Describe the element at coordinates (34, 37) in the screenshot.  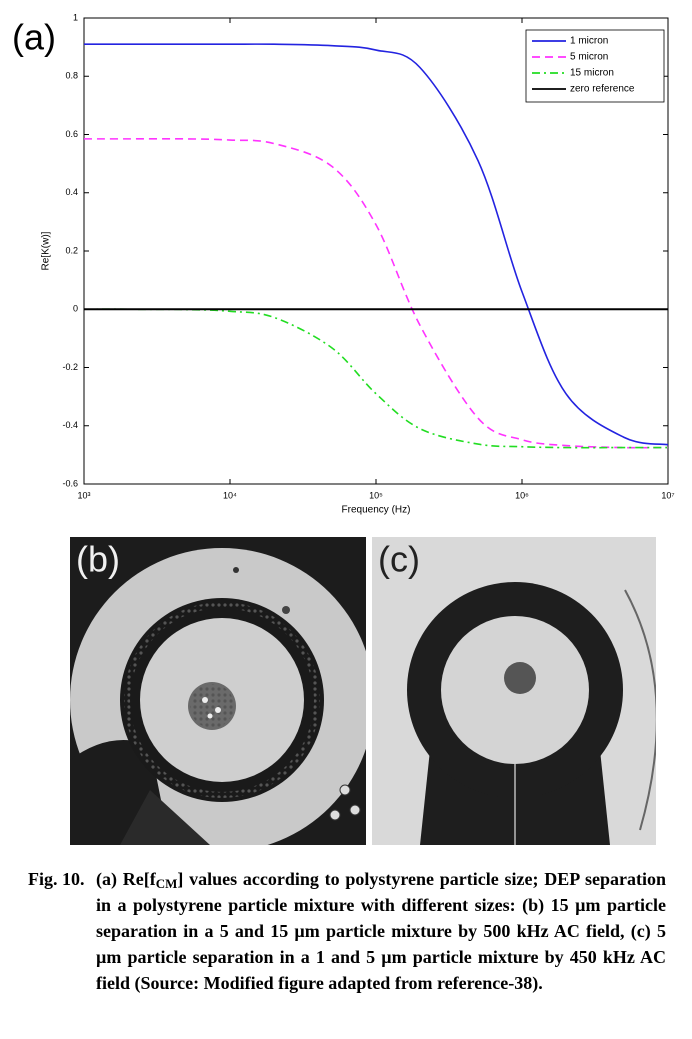
I see `panel-label: (a)` at that location.